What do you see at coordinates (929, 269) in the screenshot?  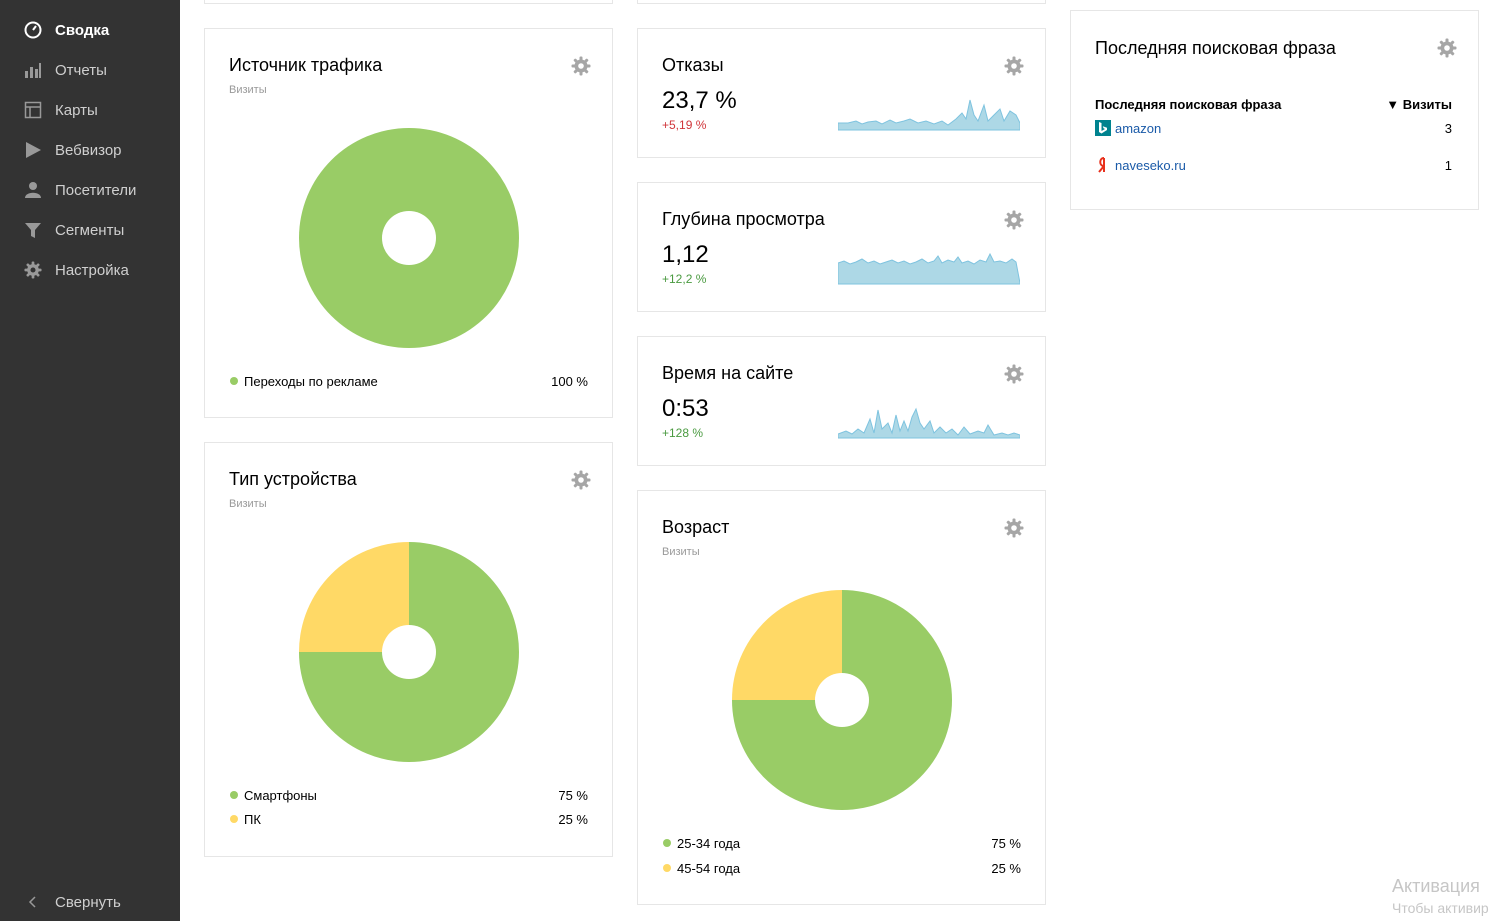 I see `depth-sparkline` at bounding box center [929, 269].